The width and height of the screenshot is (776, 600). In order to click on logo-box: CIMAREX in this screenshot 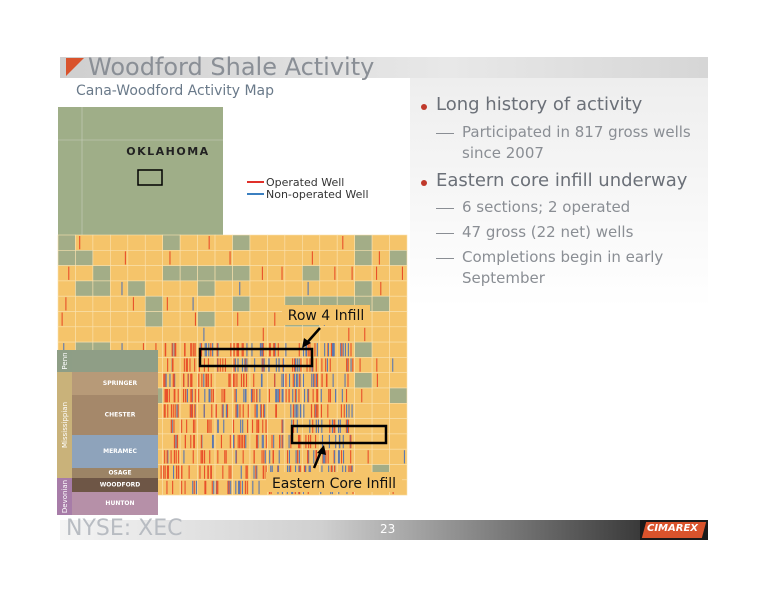, I will do `click(674, 530)`.